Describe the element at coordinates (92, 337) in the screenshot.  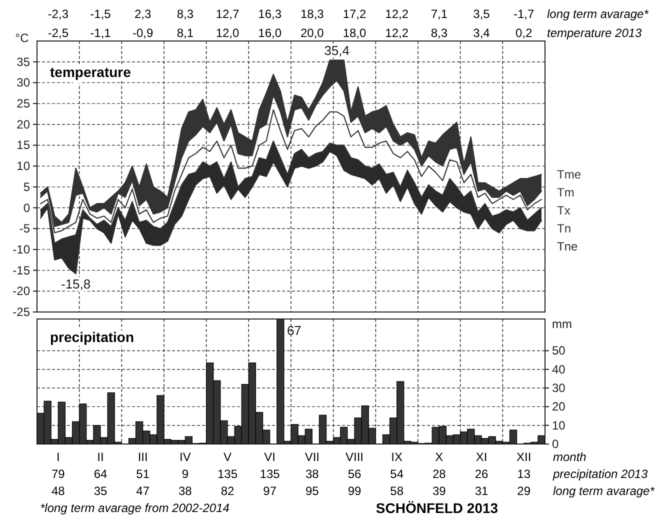
I see `text: precipitation` at that location.